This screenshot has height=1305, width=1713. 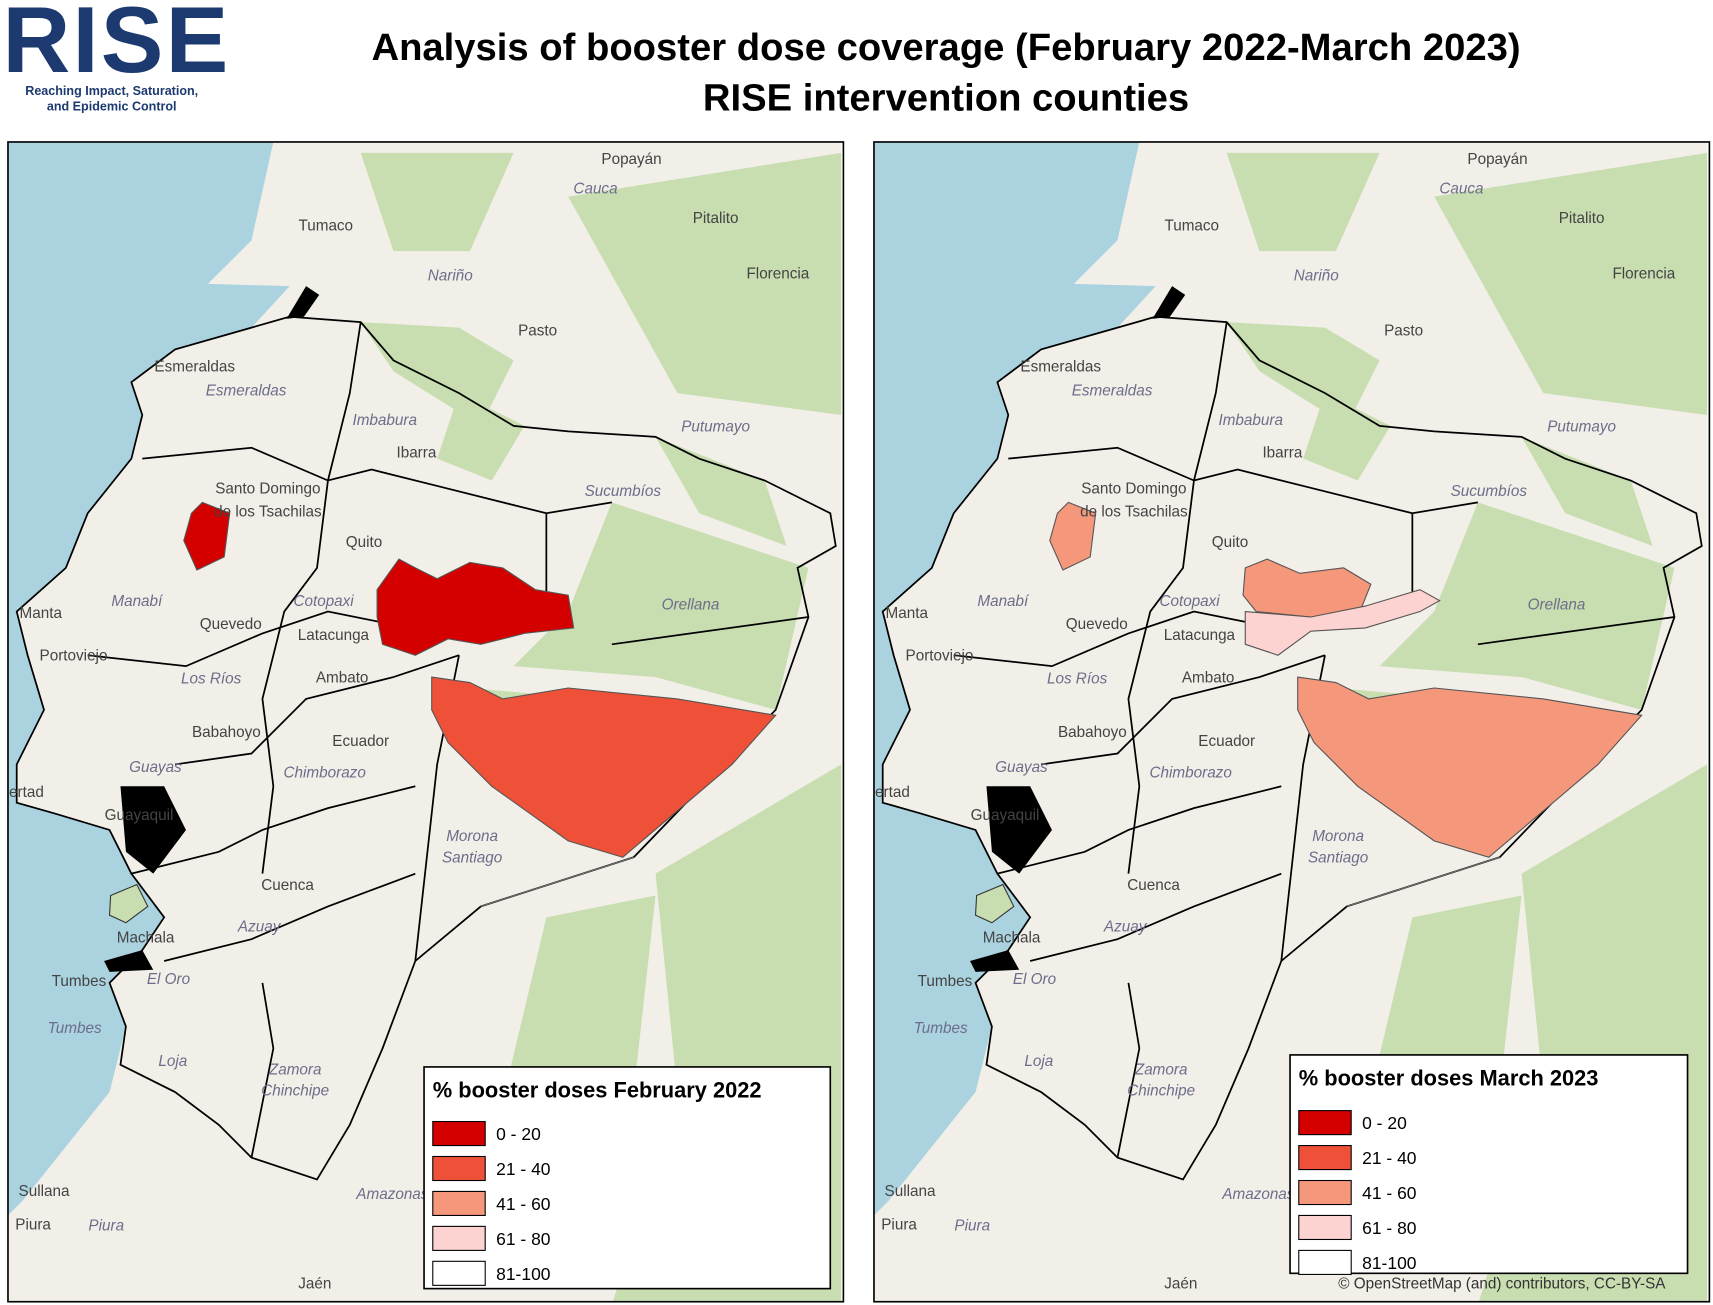 What do you see at coordinates (314, 1284) in the screenshot?
I see `place-label: Jaén` at bounding box center [314, 1284].